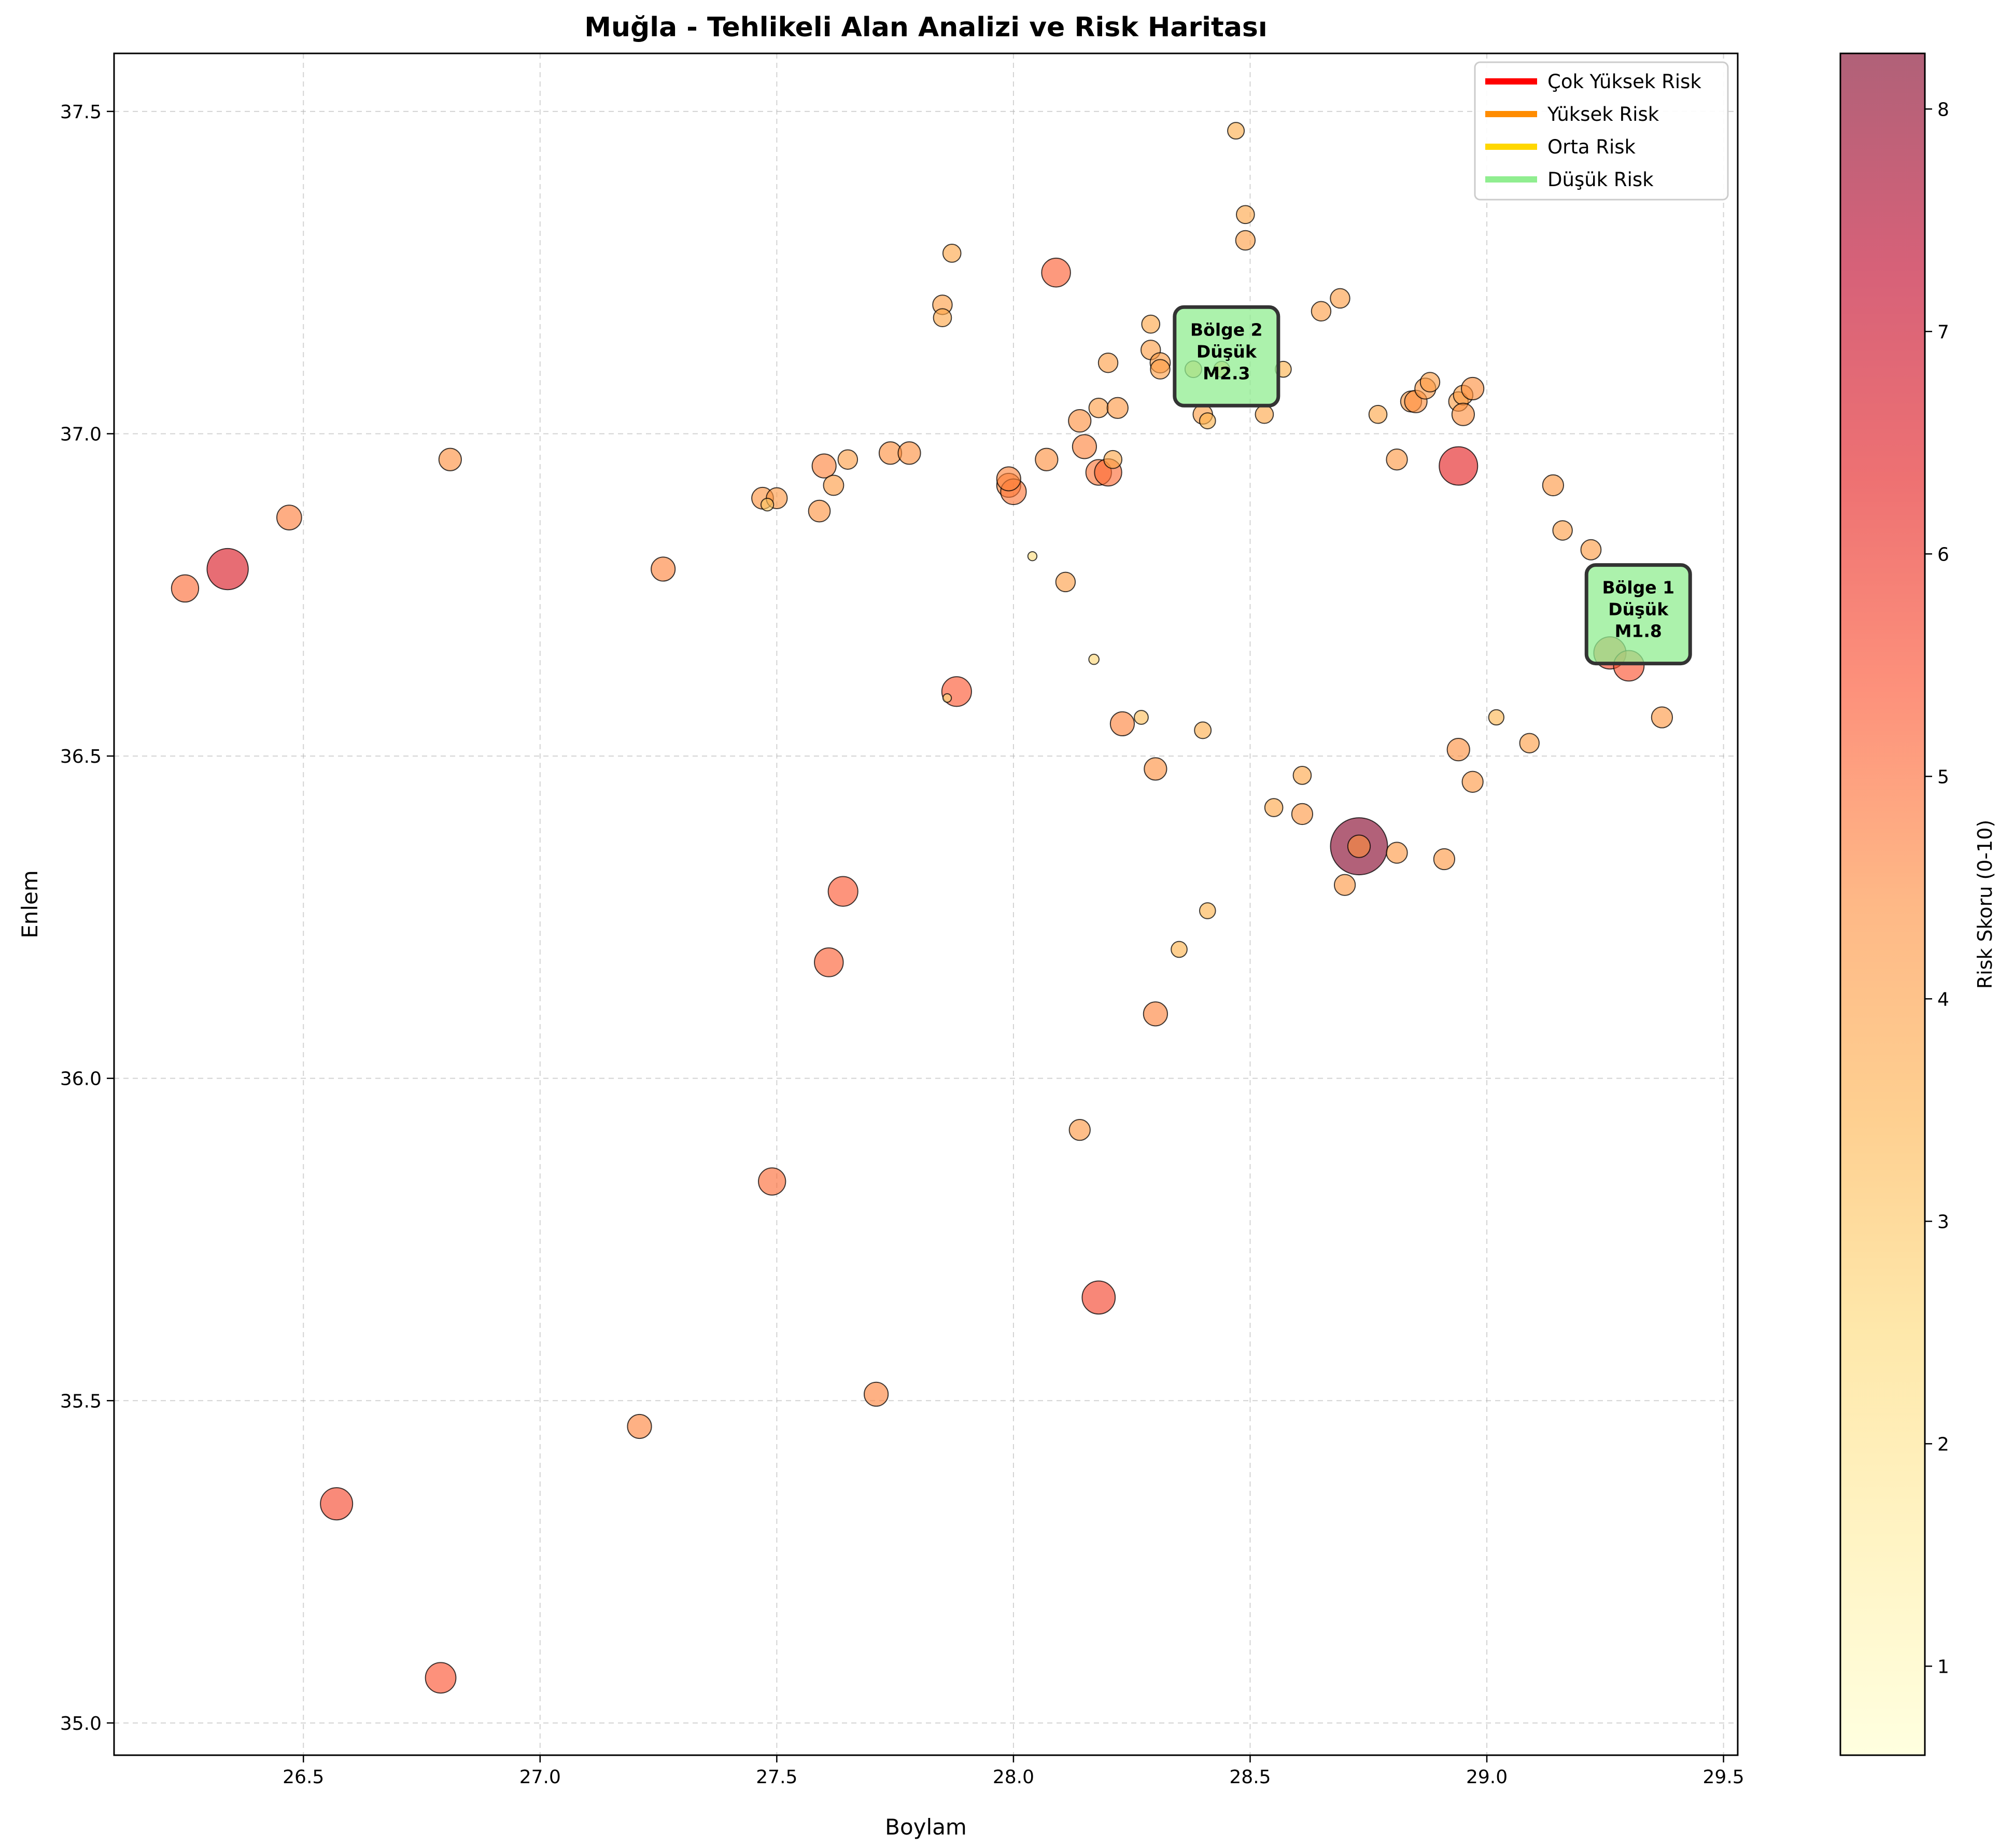 The width and height of the screenshot is (1999, 1848). I want to click on annotation-text: M1.8, so click(1639, 631).